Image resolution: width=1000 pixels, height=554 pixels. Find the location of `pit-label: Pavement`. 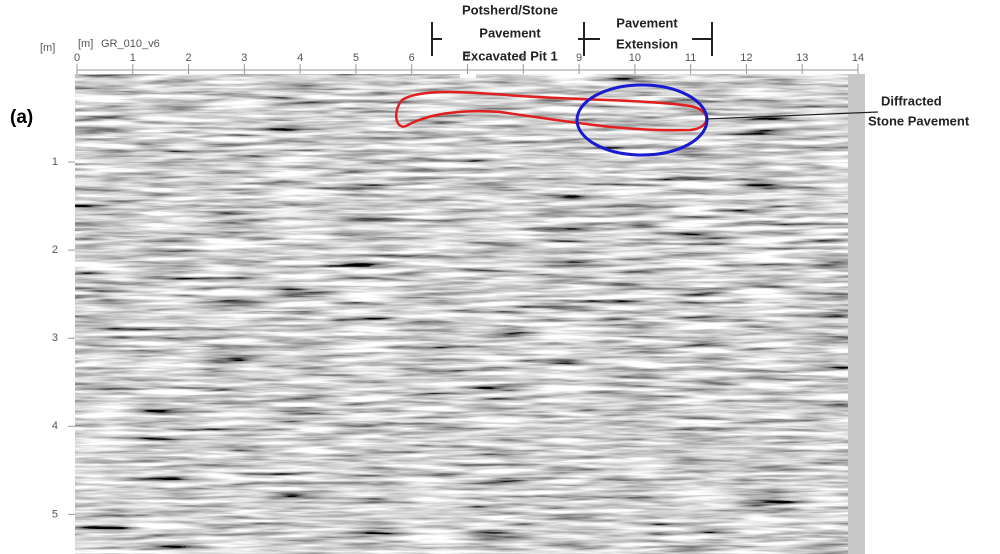

pit-label: Pavement is located at coordinates (510, 32).